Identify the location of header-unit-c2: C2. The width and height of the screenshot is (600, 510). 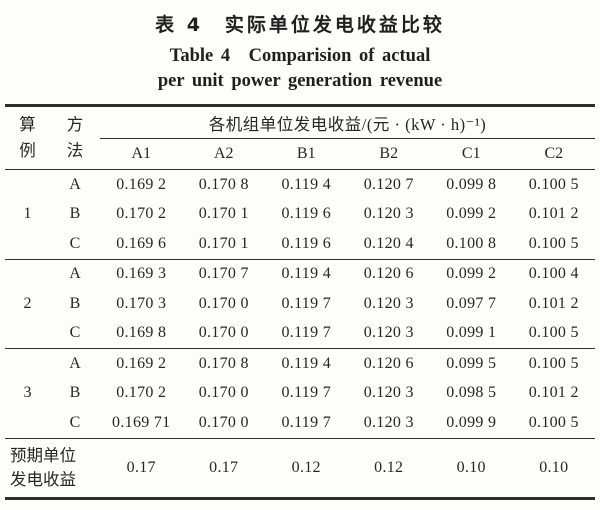
(554, 154).